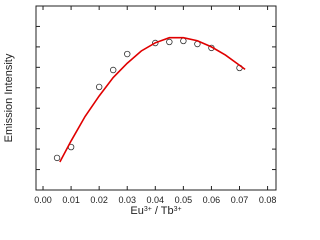 The image size is (320, 240). I want to click on x-tick-label: 0.08, so click(268, 200).